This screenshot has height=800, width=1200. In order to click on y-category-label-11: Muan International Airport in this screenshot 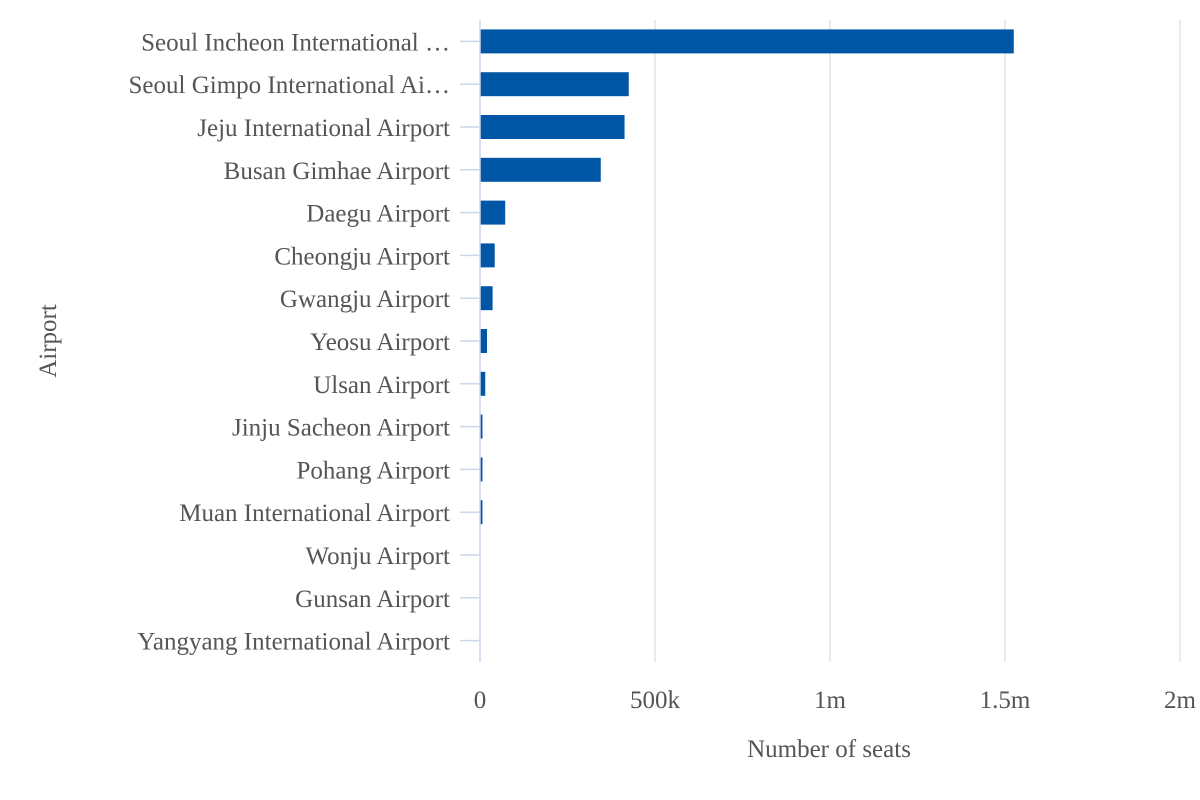, I will do `click(314, 513)`.